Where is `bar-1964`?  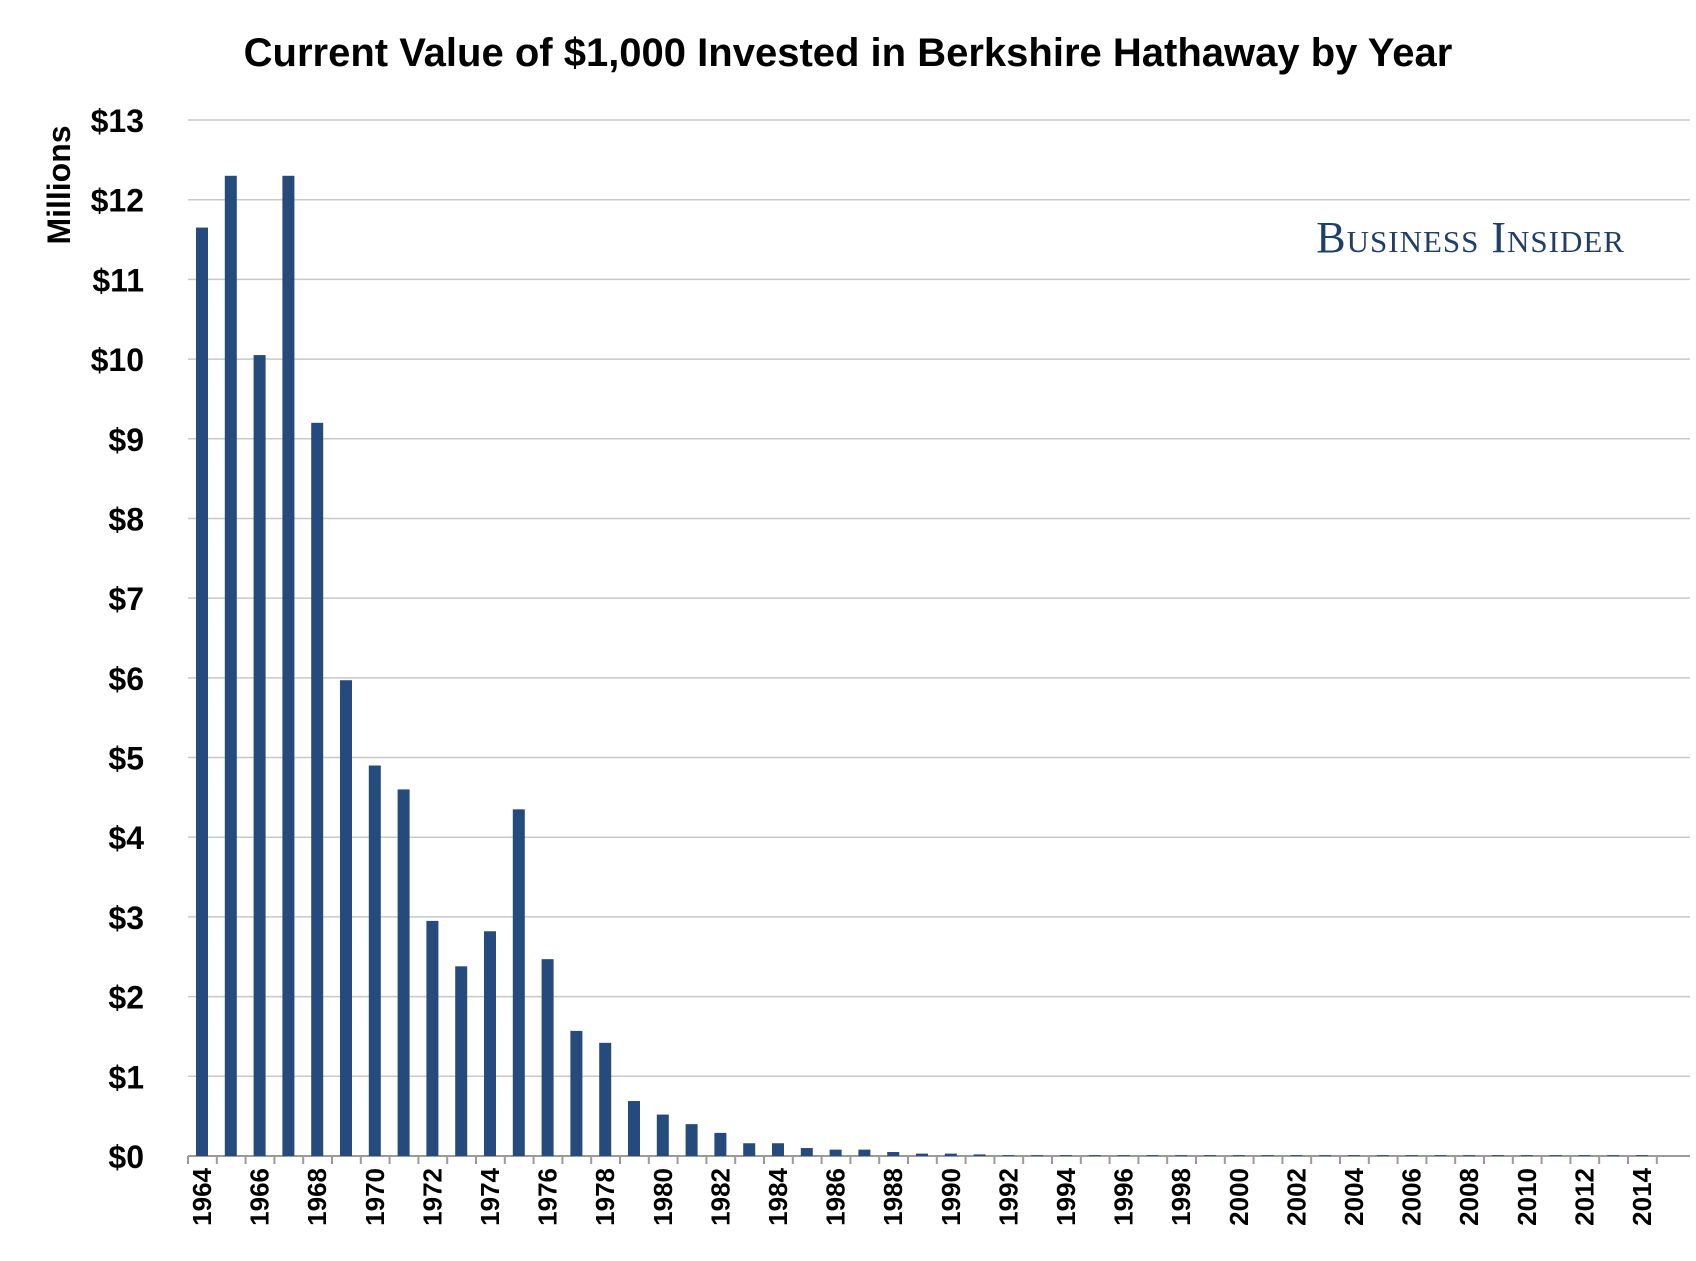
bar-1964 is located at coordinates (202, 692).